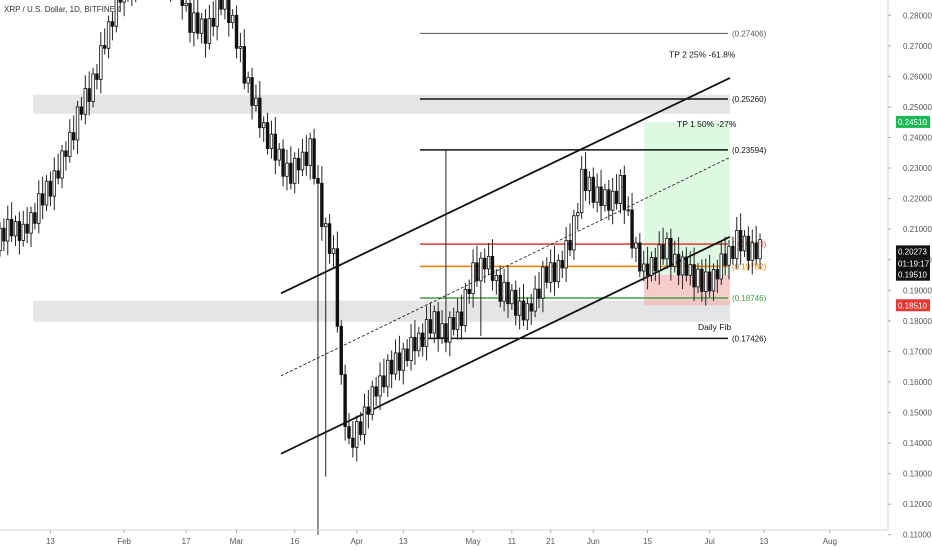 This screenshot has width=932, height=550. What do you see at coordinates (914, 263) in the screenshot?
I see `price-badge-label: 01:19:17` at bounding box center [914, 263].